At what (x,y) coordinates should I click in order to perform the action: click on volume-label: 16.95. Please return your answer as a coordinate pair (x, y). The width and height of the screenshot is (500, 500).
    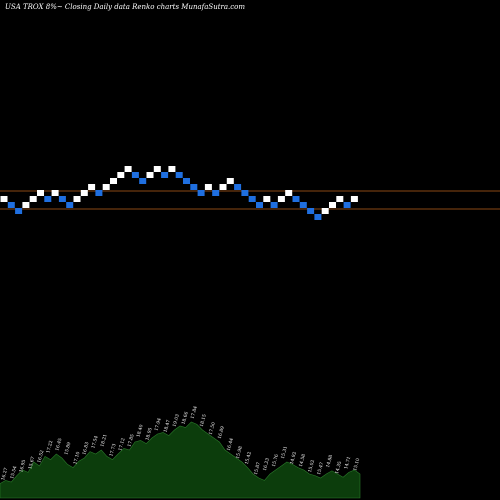
    Looking at the image, I should click on (22, 466).